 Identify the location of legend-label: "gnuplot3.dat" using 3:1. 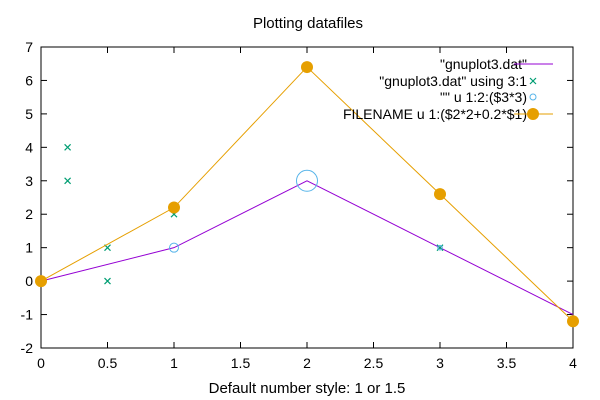
(453, 81).